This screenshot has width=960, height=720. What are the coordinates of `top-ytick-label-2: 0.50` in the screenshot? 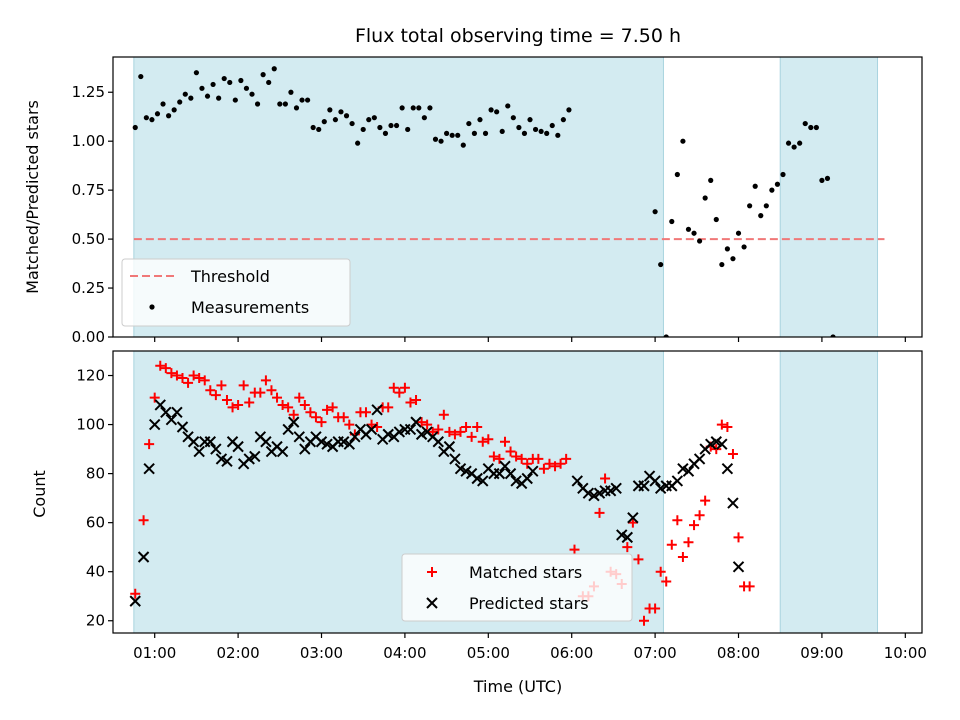 It's located at (88, 239).